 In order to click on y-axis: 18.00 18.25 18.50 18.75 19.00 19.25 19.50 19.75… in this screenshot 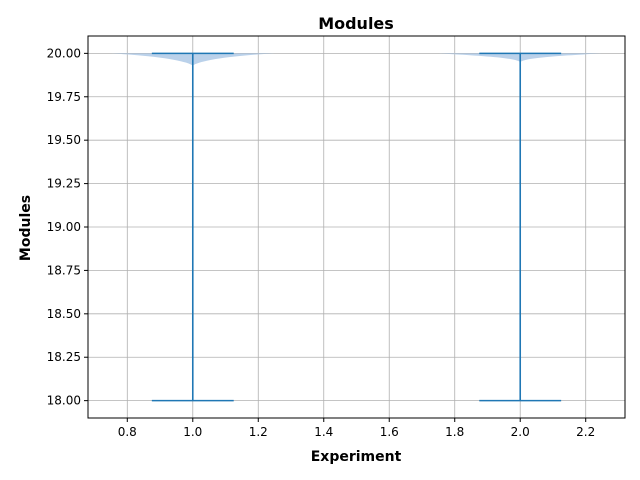, I will do `click(67, 227)`.